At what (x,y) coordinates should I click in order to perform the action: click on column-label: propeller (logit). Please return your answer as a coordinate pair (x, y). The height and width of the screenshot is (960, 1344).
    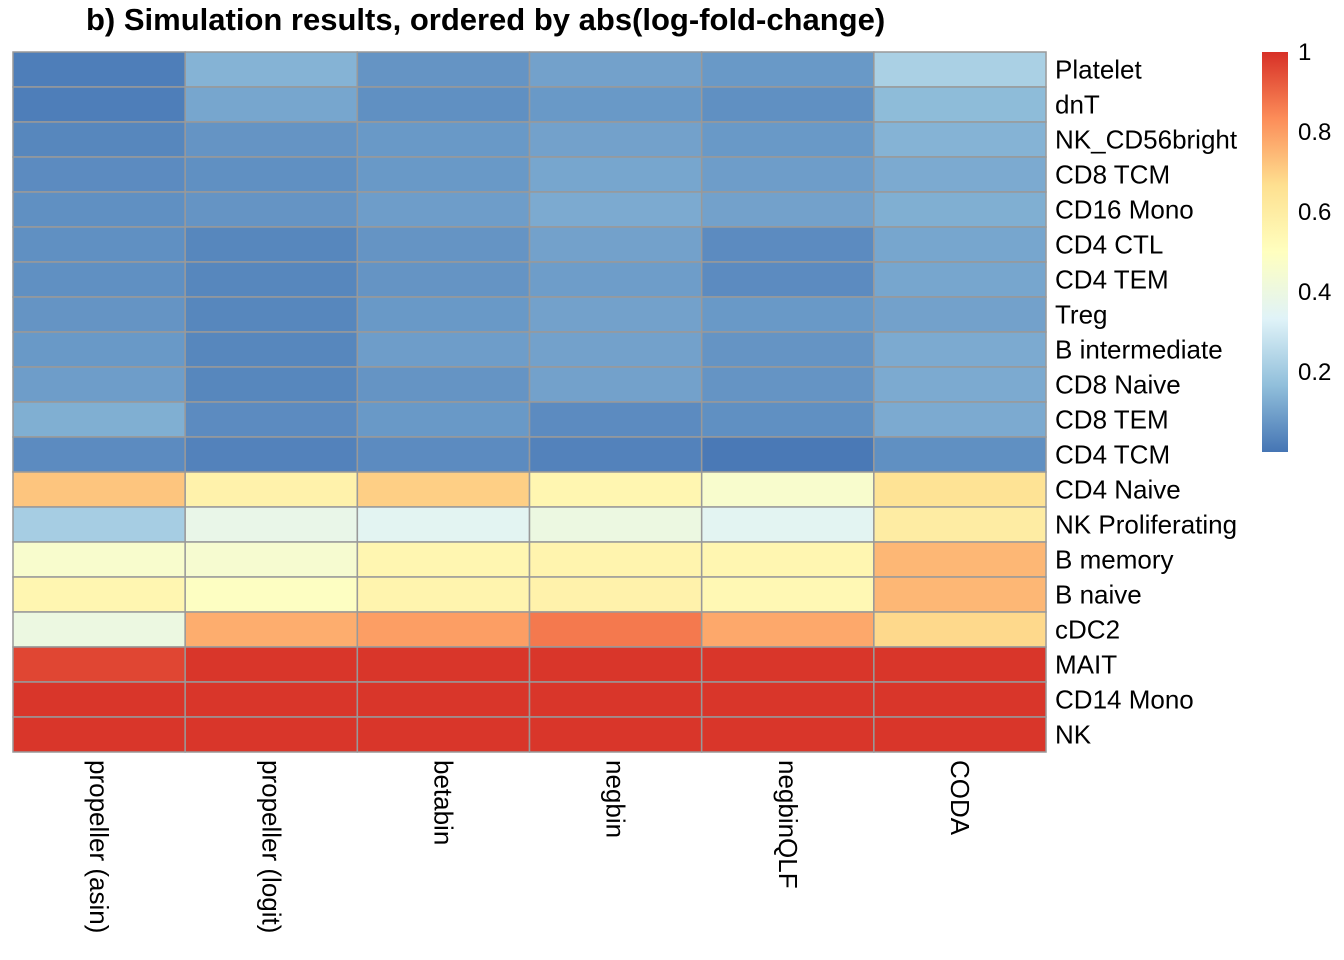
    Looking at the image, I should click on (271, 846).